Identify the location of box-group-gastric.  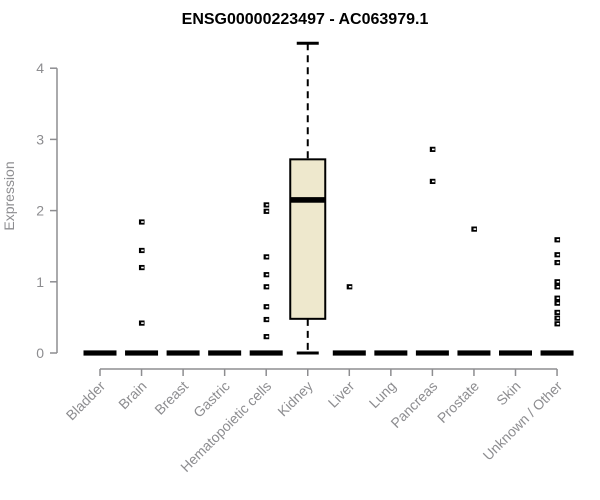
(225, 353).